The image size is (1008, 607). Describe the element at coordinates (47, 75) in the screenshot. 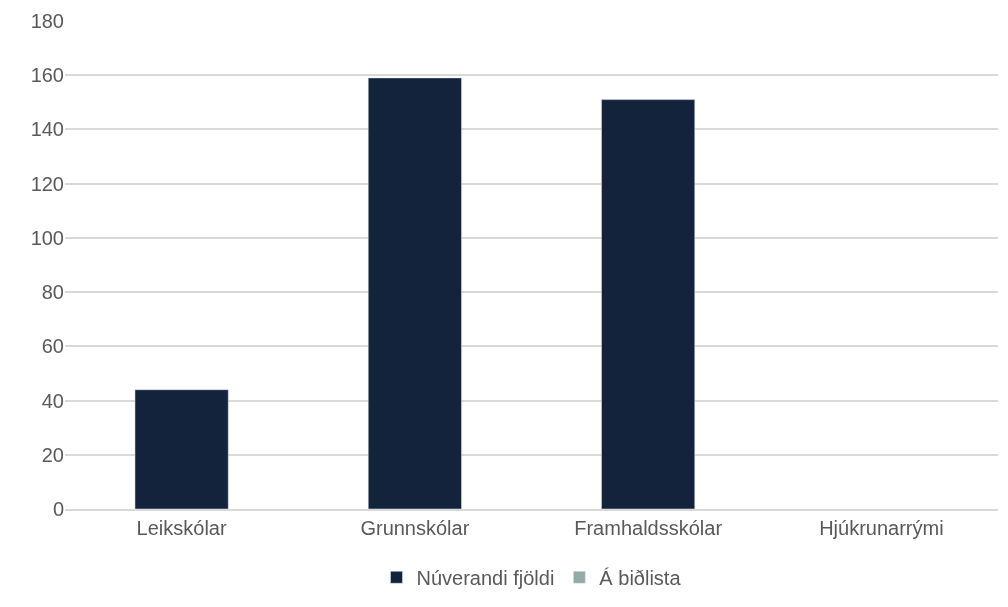

I see `y-tick-label: 160` at that location.